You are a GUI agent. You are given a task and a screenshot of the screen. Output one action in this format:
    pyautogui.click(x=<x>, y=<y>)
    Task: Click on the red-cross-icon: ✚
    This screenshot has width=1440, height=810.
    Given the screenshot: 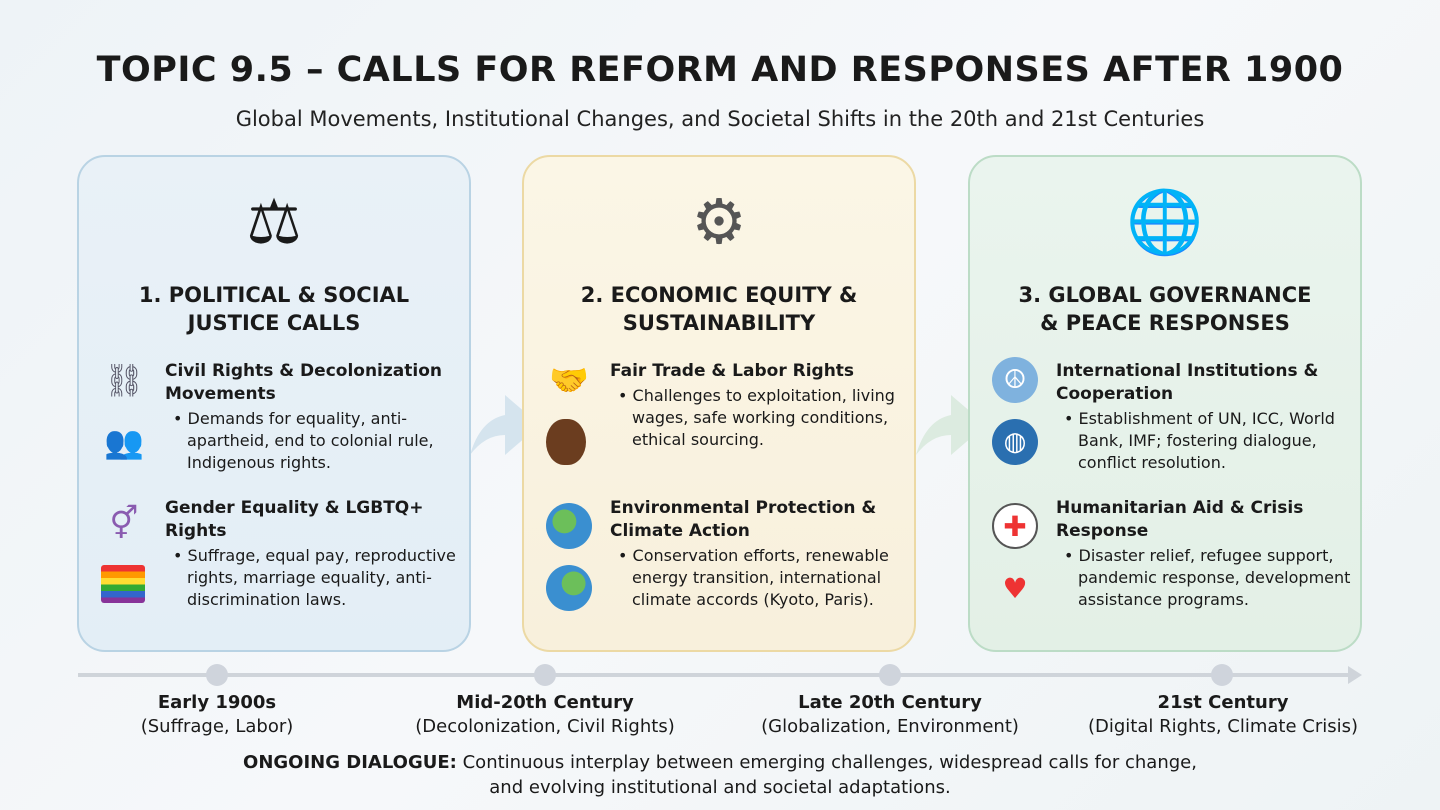 What is the action you would take?
    pyautogui.click(x=1015, y=526)
    